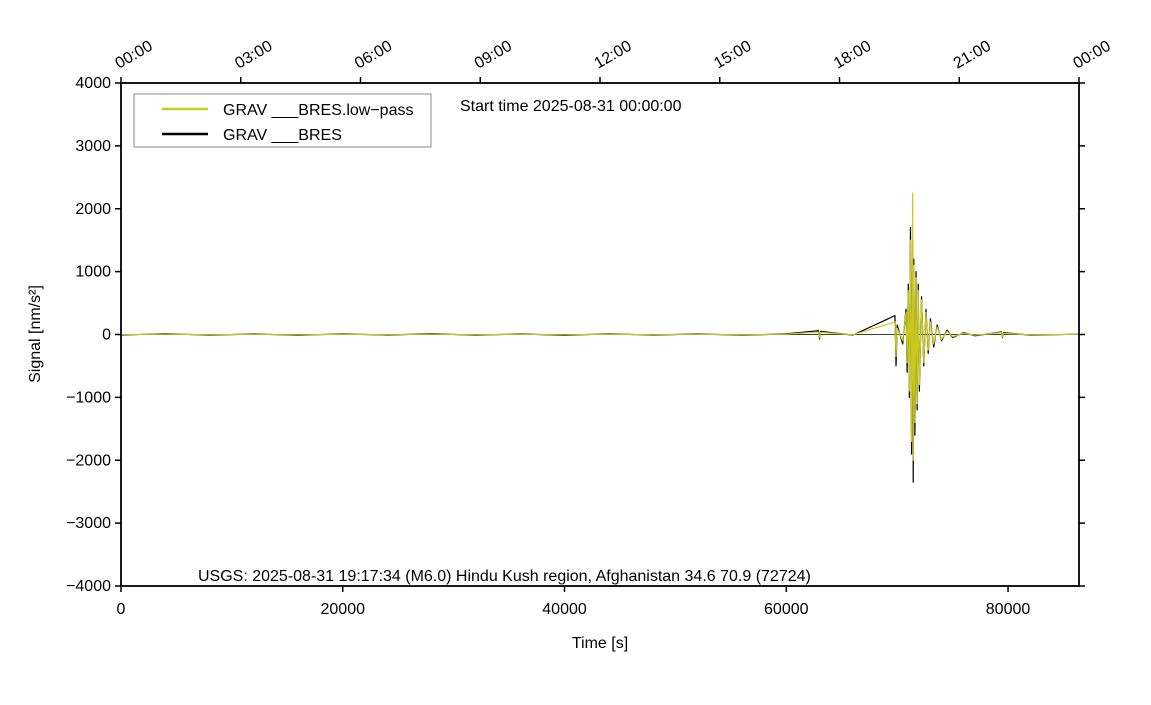  What do you see at coordinates (282, 120) in the screenshot?
I see `legend-box` at bounding box center [282, 120].